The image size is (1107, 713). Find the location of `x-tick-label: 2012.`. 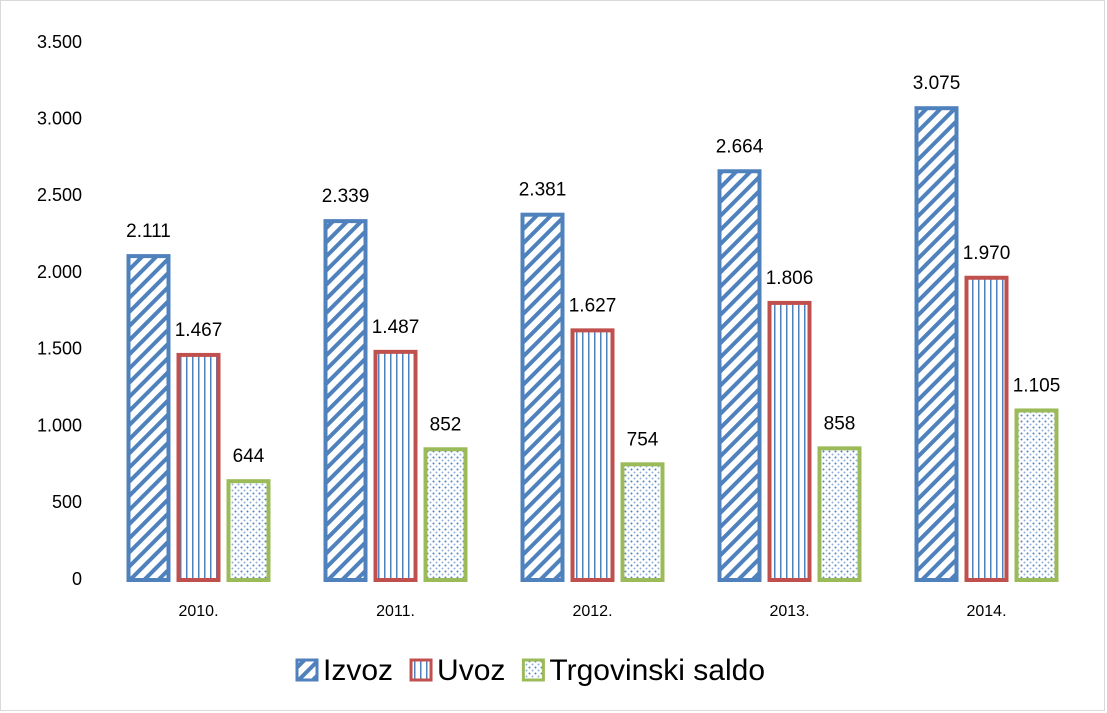

x-tick-label: 2012. is located at coordinates (592, 611).